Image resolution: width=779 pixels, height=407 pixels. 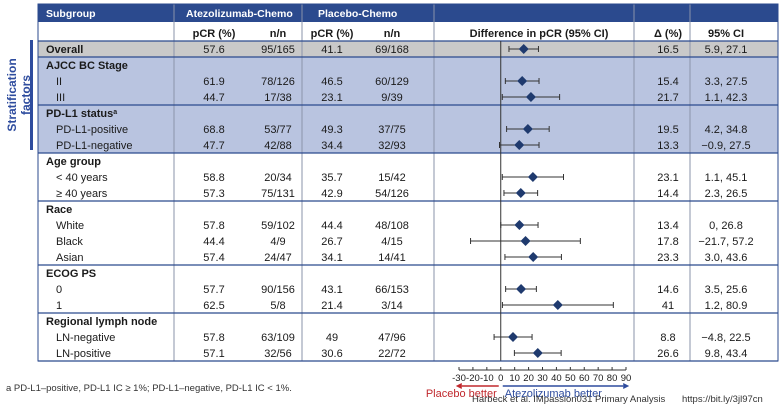 What do you see at coordinates (584, 378) in the screenshot?
I see `x-tick-label: 60` at bounding box center [584, 378].